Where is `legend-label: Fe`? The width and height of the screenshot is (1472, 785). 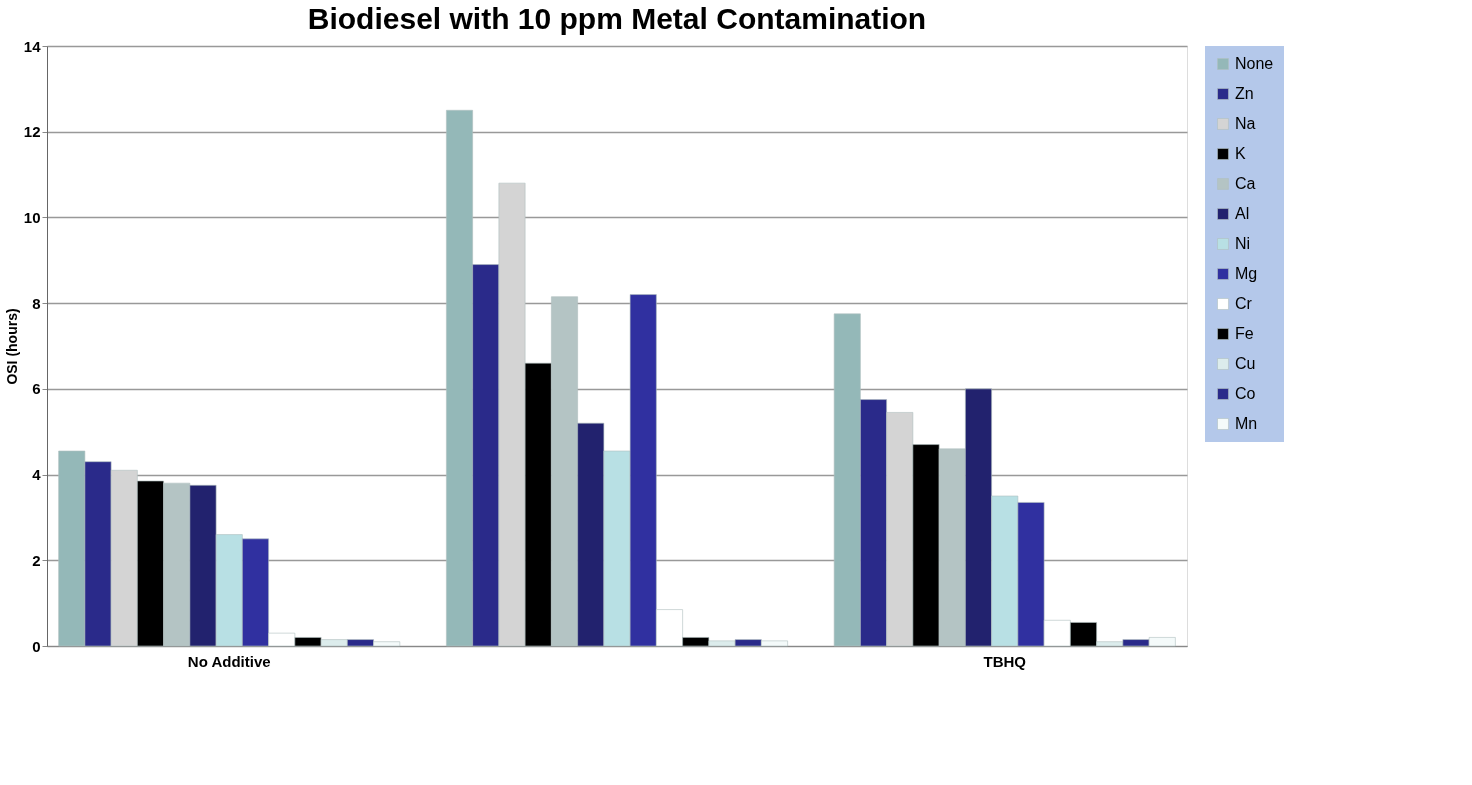 legend-label: Fe is located at coordinates (1244, 333).